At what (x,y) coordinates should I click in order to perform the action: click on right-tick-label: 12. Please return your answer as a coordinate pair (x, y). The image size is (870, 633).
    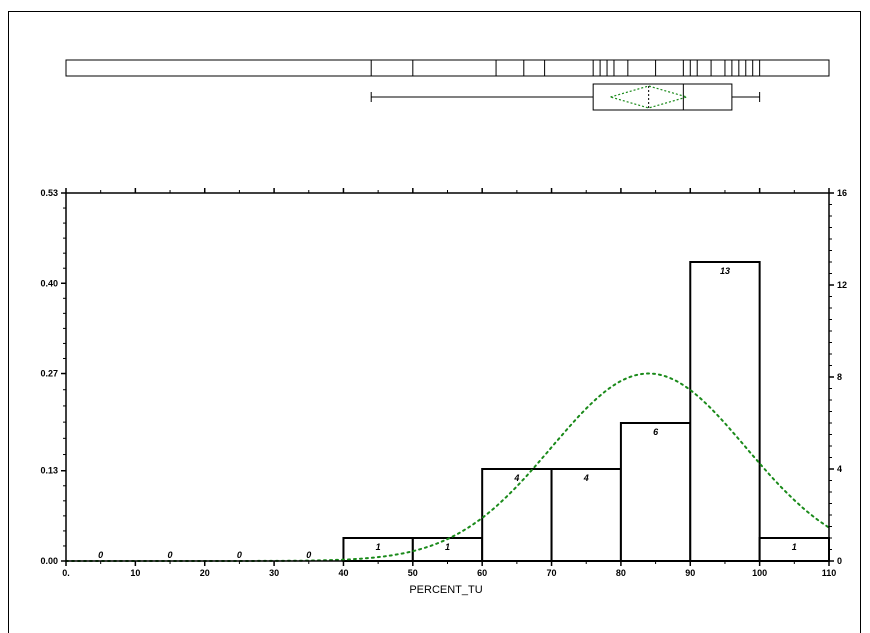
    Looking at the image, I should click on (842, 285).